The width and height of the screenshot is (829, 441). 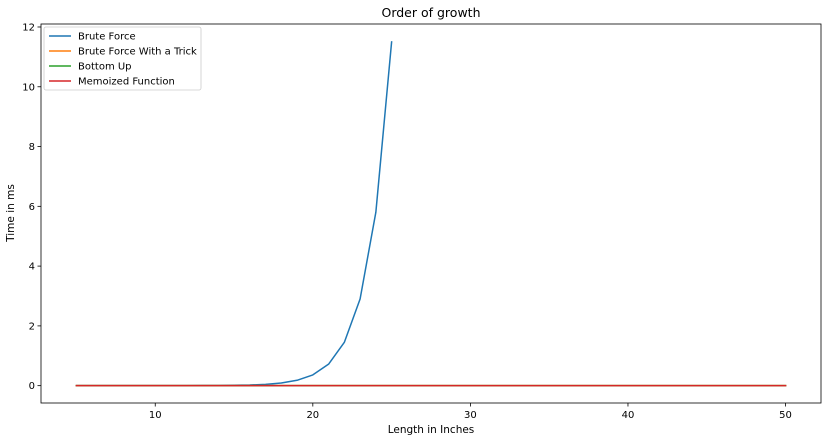 I want to click on x-tick-label: 40, so click(x=628, y=415).